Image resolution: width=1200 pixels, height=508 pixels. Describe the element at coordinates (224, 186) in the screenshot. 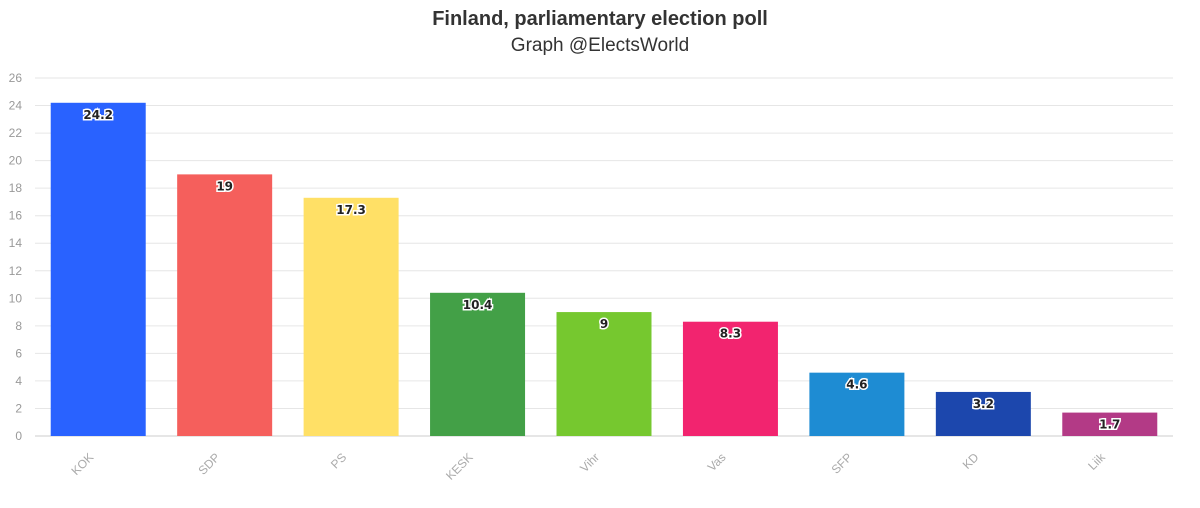

I see `data-label: 19` at that location.